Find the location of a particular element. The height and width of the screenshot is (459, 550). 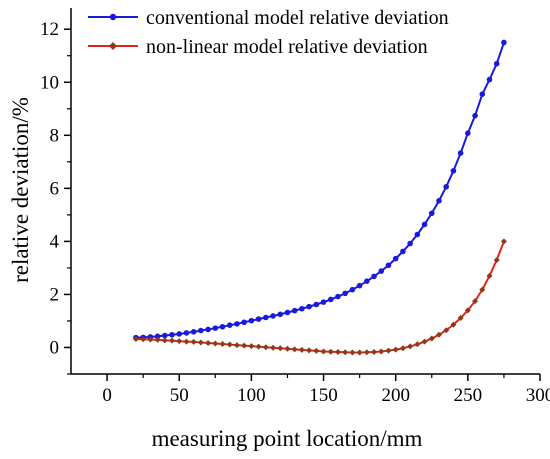

y-tick-label: 12 is located at coordinates (49, 29).